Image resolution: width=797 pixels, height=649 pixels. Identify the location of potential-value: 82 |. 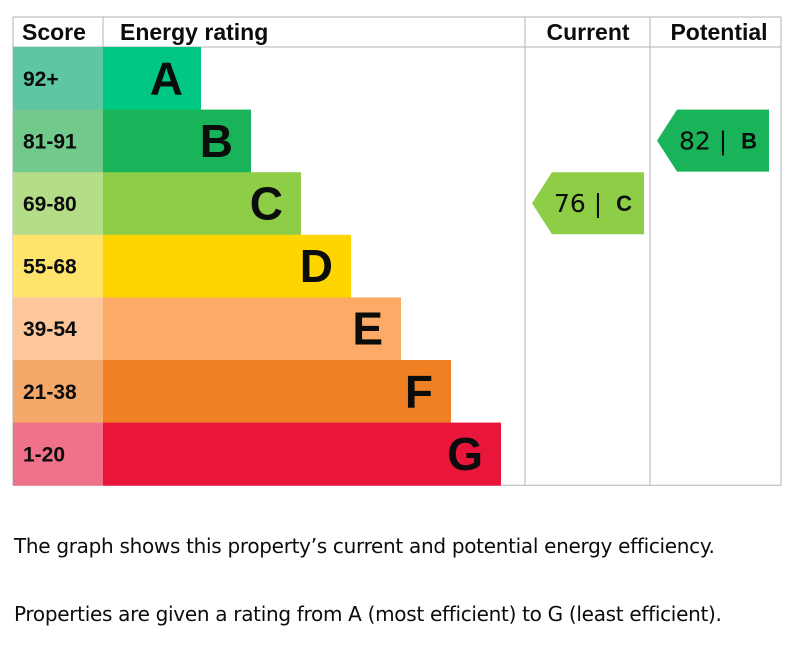
(703, 141).